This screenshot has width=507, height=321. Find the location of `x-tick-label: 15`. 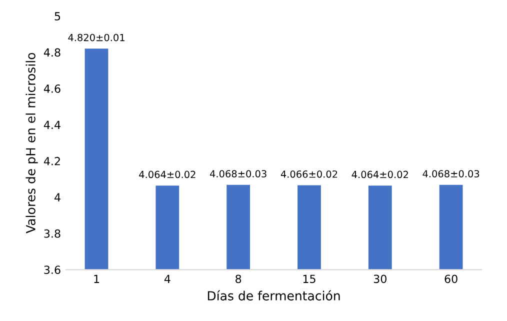

x-tick-label: 15 is located at coordinates (309, 279).